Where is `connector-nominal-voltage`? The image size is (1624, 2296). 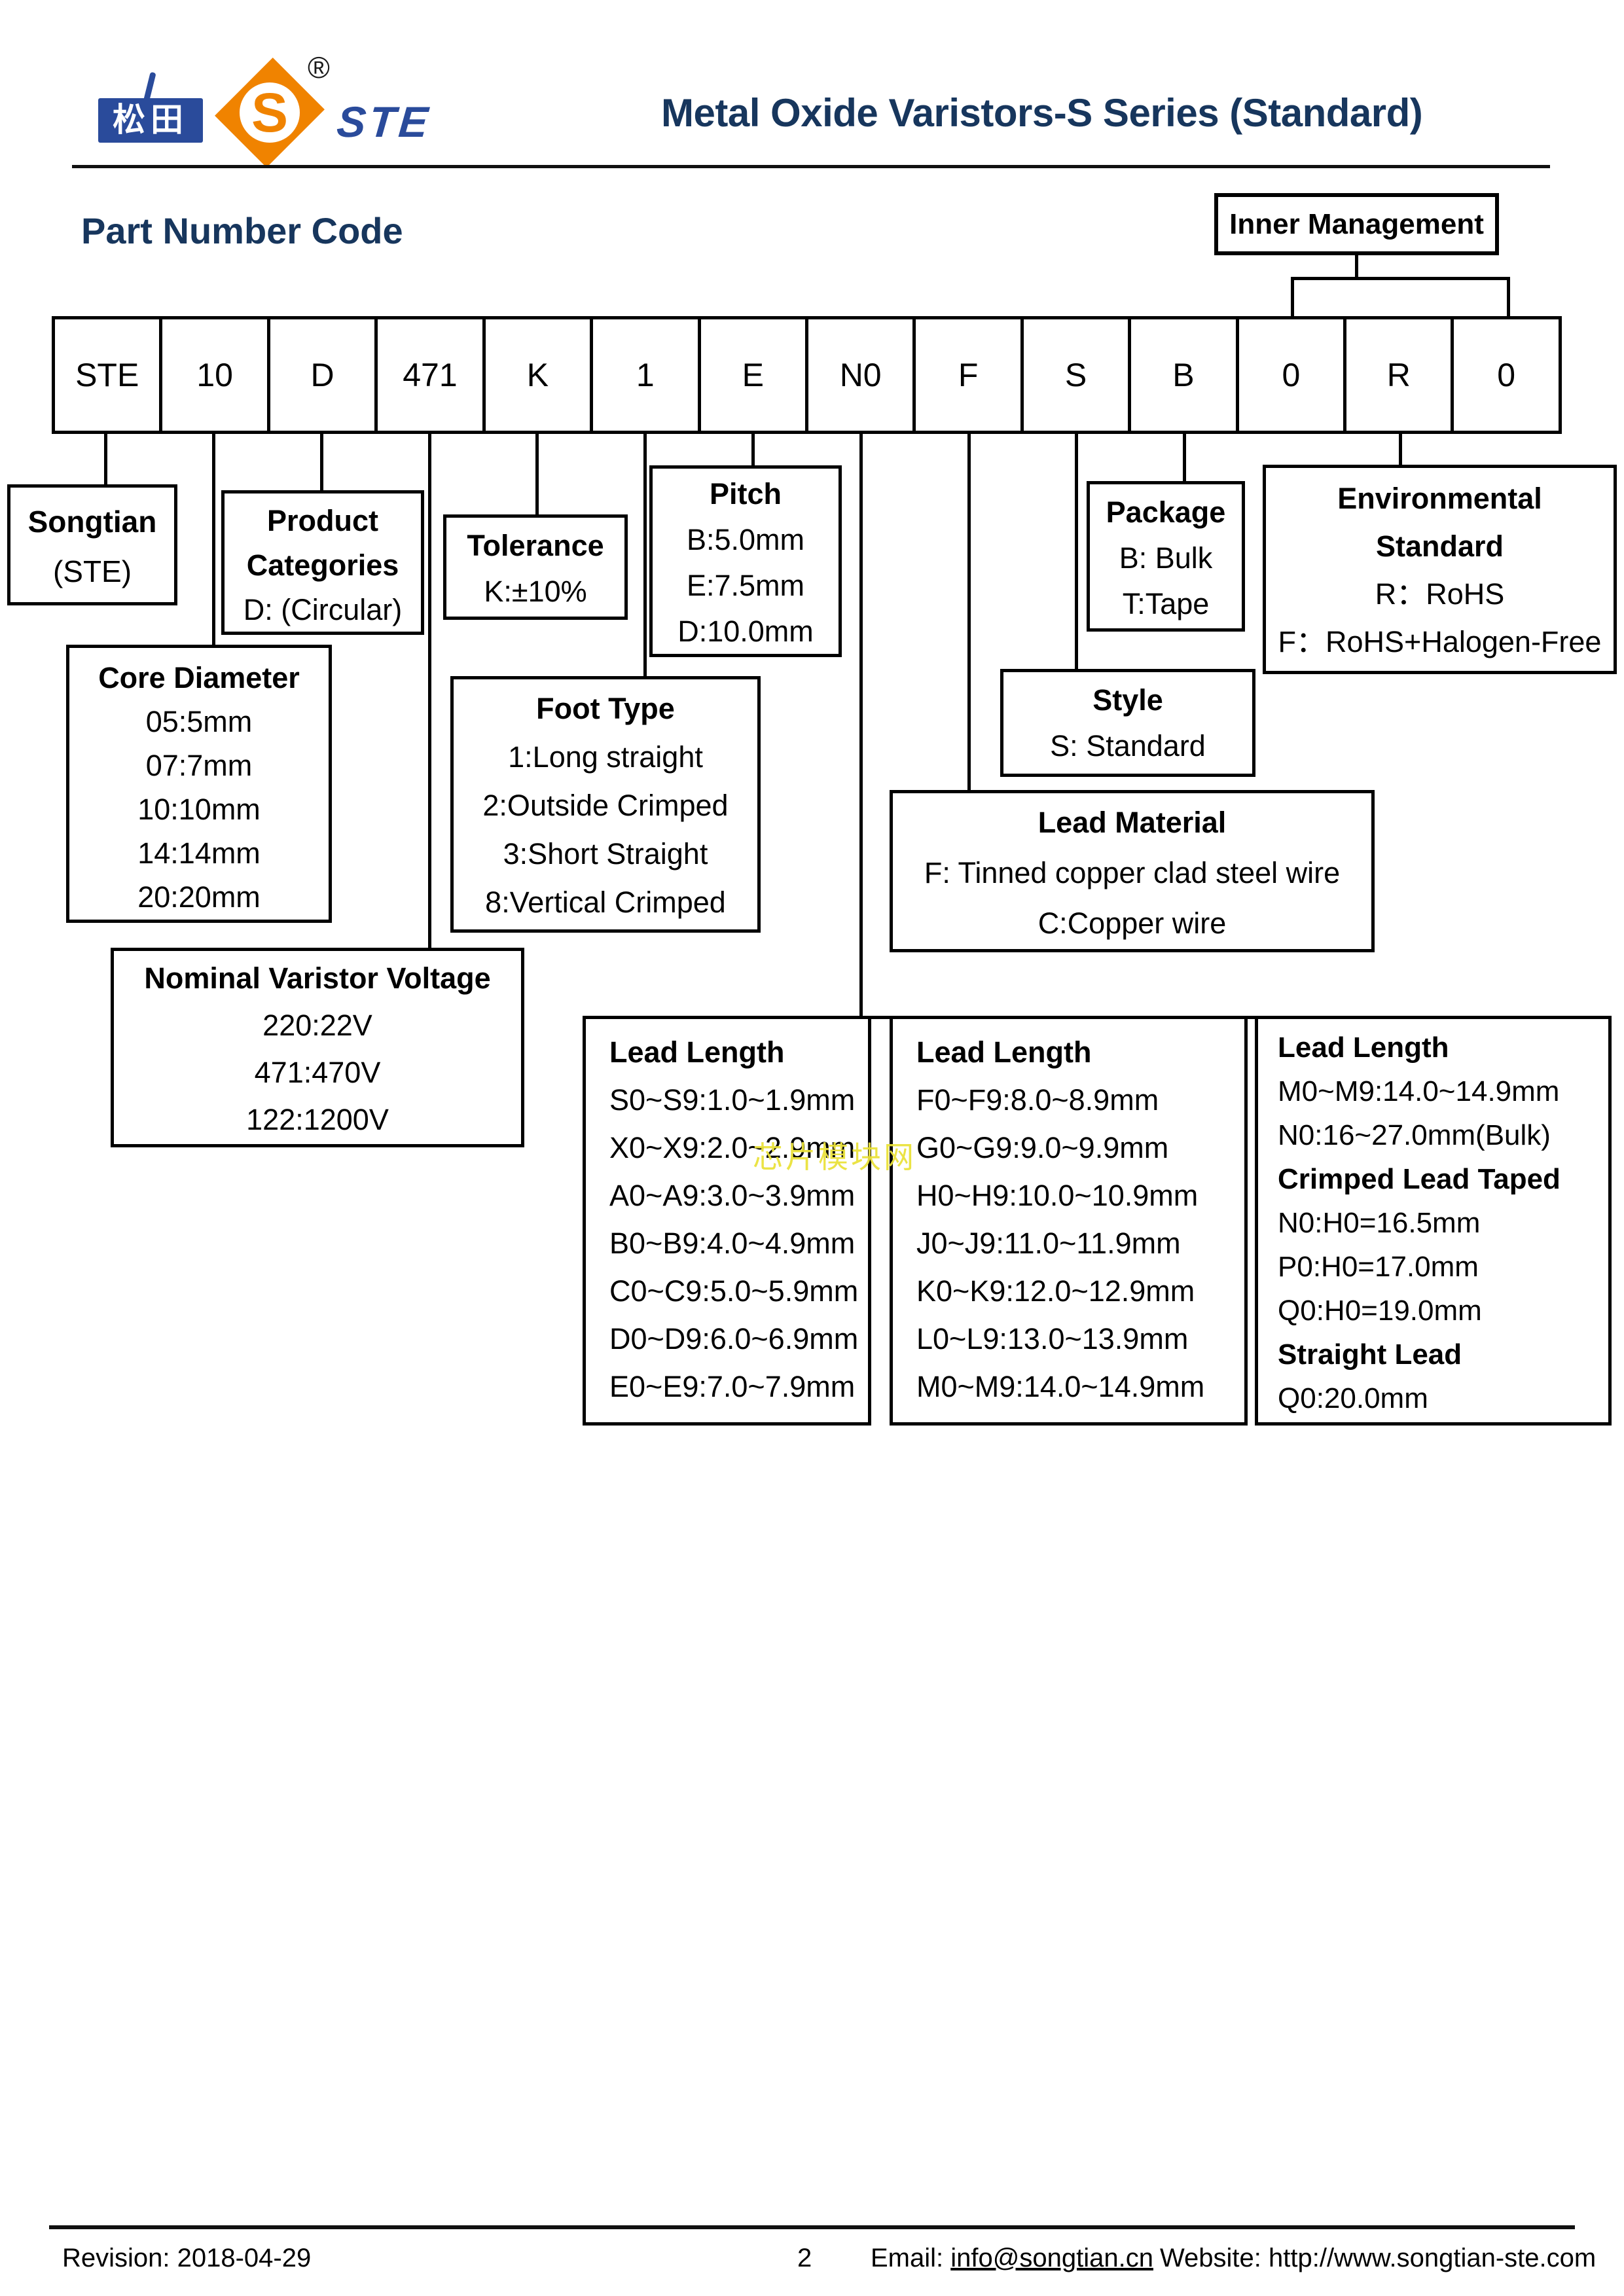 connector-nominal-voltage is located at coordinates (429, 691).